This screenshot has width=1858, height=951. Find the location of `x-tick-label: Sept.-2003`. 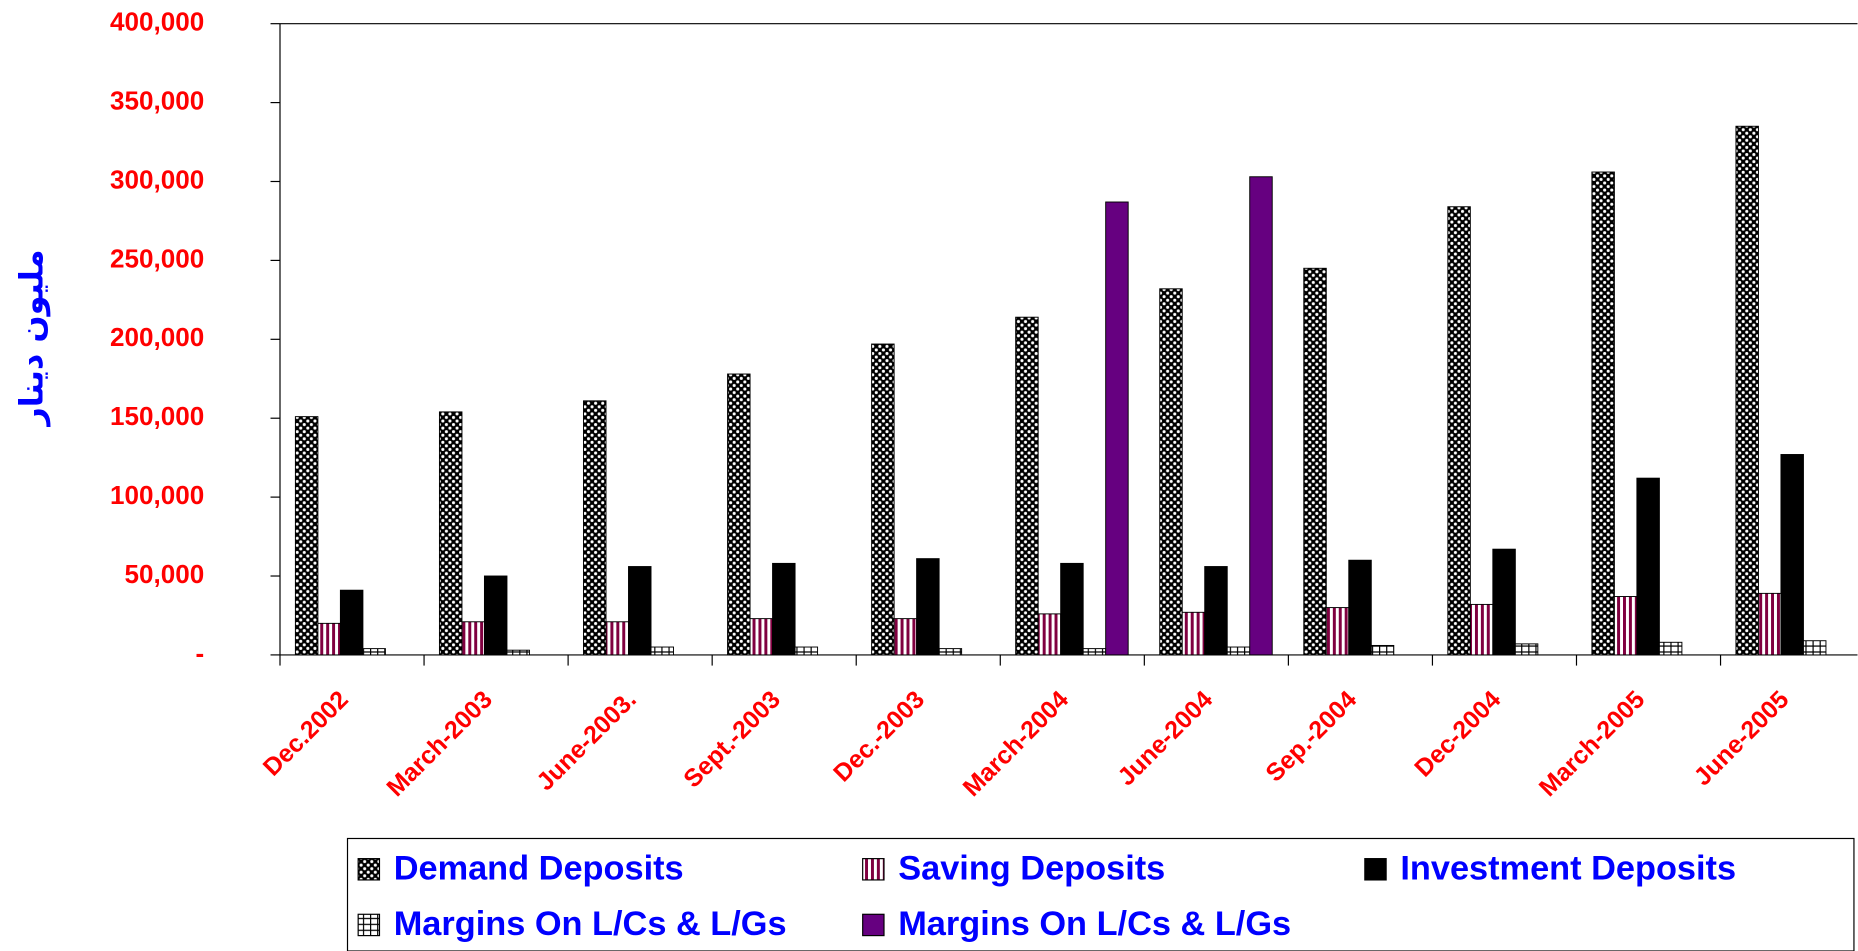

x-tick-label: Sept.-2003 is located at coordinates (732, 739).